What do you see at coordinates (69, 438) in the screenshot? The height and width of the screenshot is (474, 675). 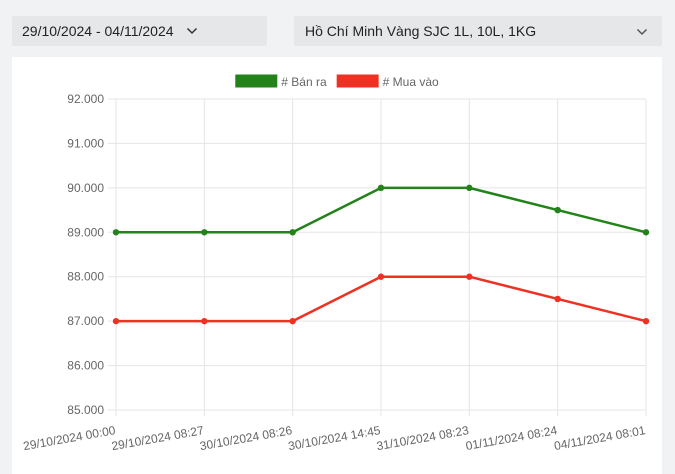 I see `x-tick-label: 29/10/2024 00:00` at bounding box center [69, 438].